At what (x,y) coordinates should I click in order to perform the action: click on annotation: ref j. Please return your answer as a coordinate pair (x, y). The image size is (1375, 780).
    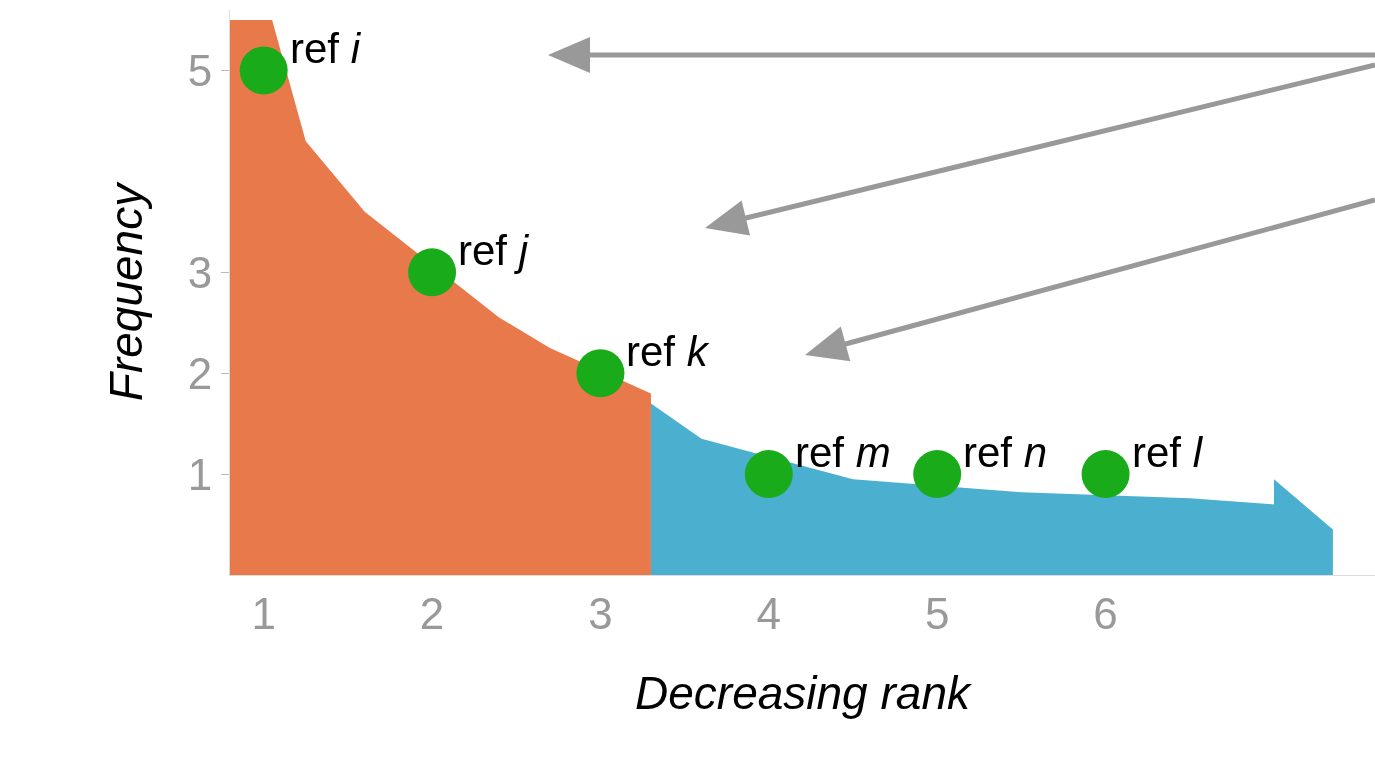
    Looking at the image, I should click on (494, 250).